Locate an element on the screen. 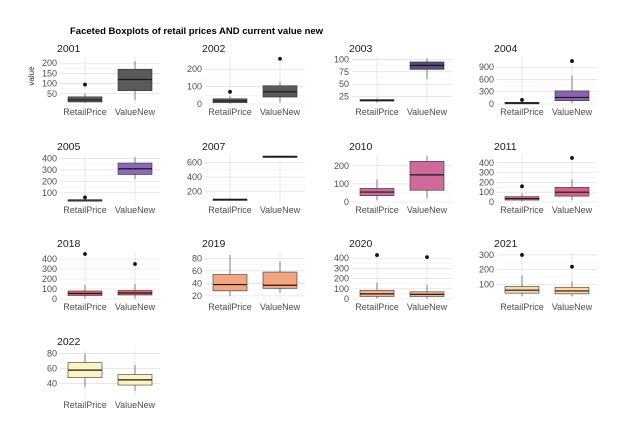  y-tick-label: 600 is located at coordinates (486, 79).